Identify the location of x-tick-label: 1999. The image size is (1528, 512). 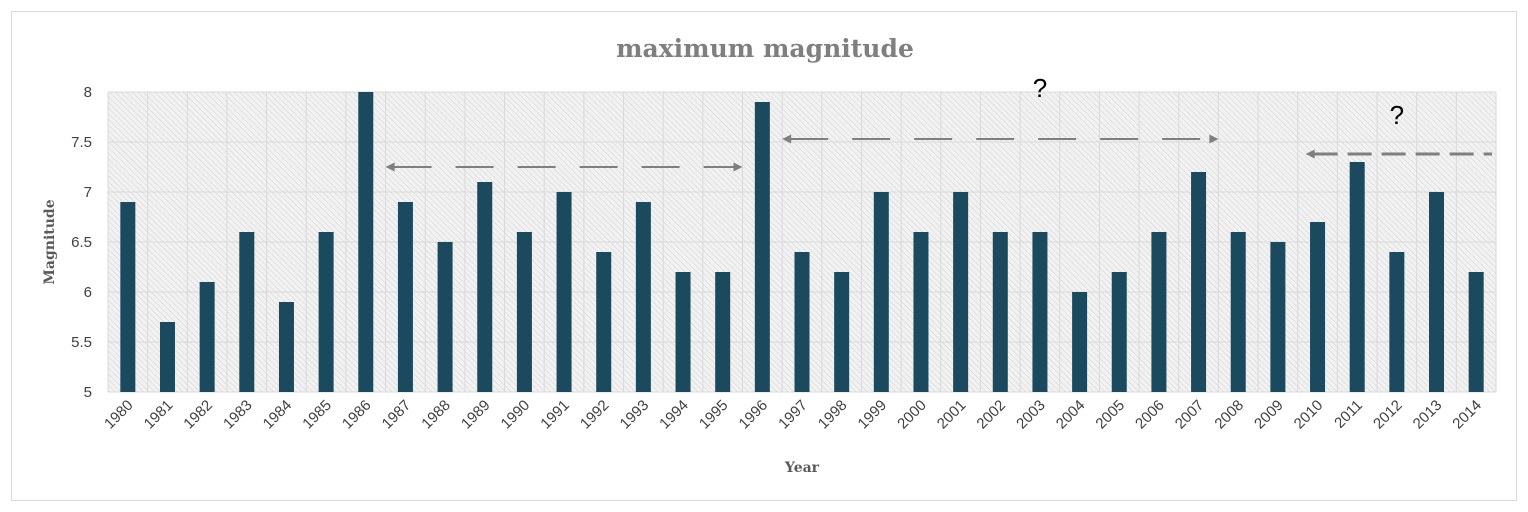
(873, 415).